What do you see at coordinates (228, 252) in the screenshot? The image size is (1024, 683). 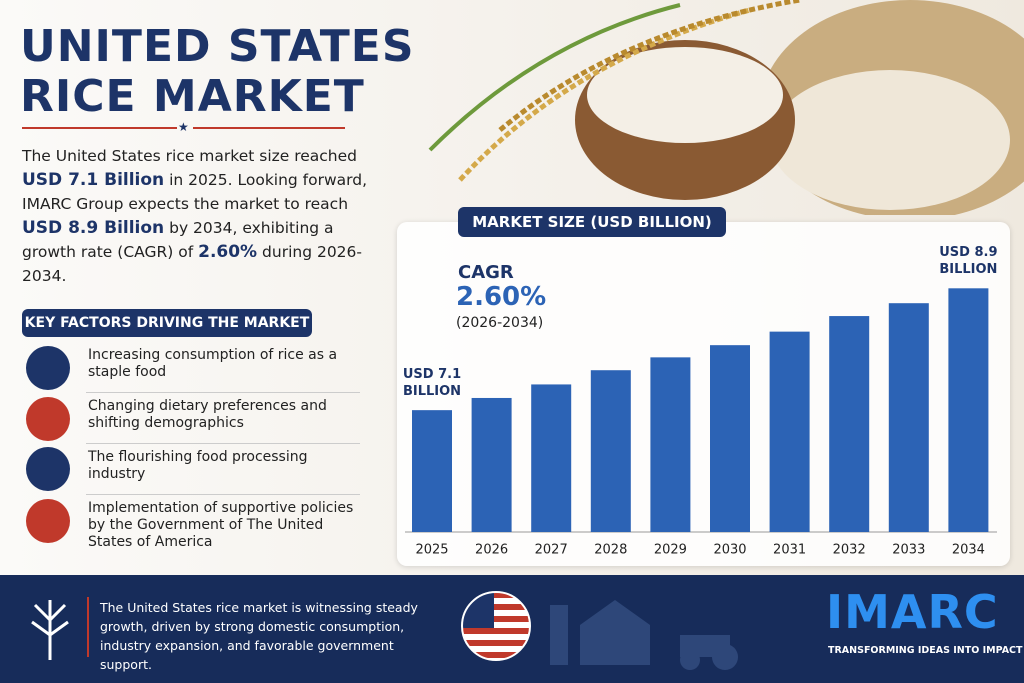 I see `intro-highlight: 2.60%` at bounding box center [228, 252].